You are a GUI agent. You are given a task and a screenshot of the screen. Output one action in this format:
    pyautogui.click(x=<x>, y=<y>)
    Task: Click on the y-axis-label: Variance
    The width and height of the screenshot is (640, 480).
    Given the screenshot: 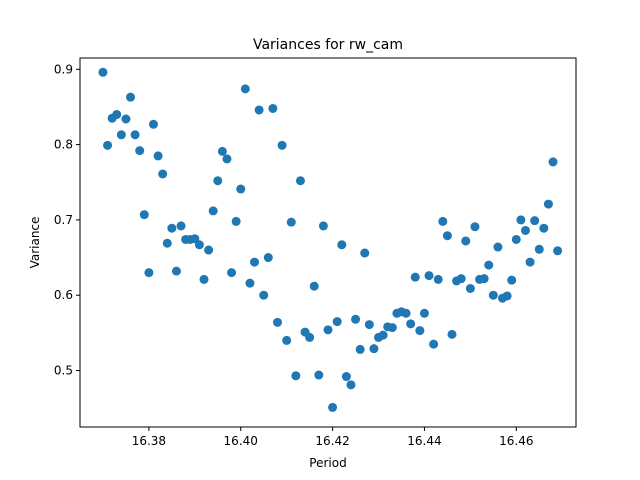 What is the action you would take?
    pyautogui.click(x=35, y=243)
    